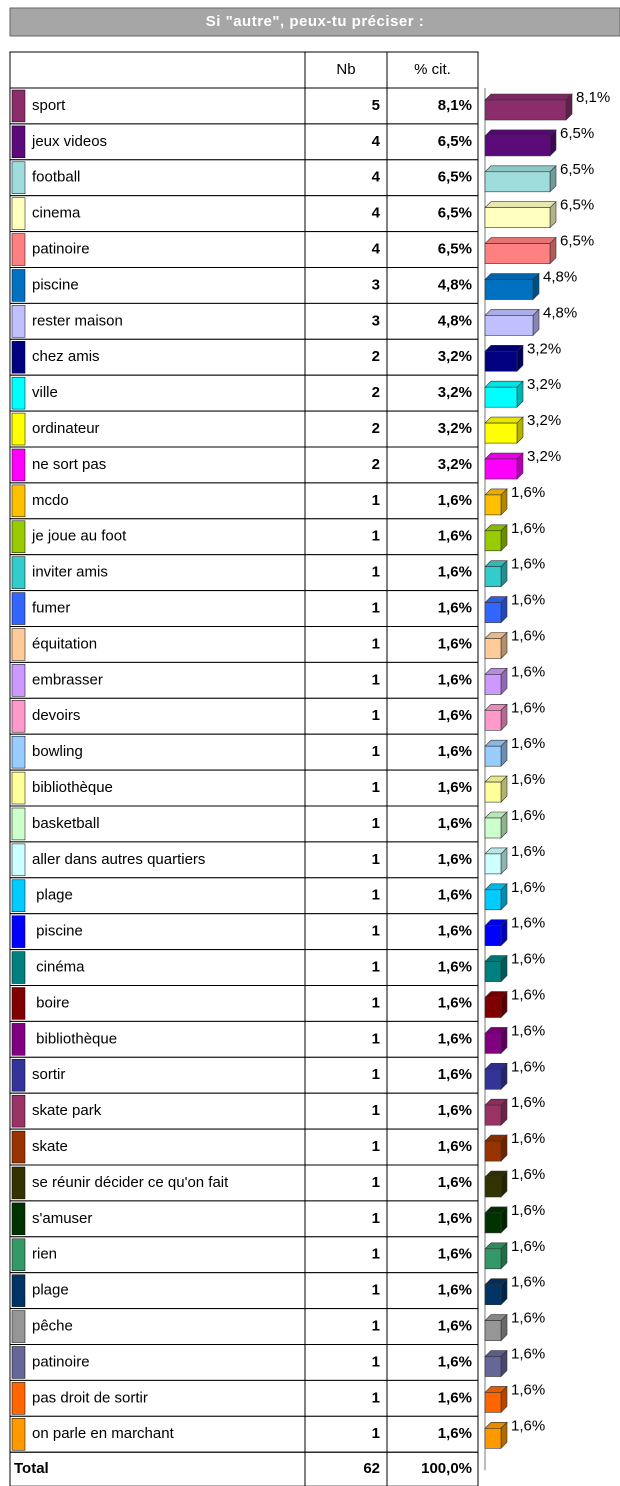  Describe the element at coordinates (345, 69) in the screenshot. I see `column-header: Nb` at that location.